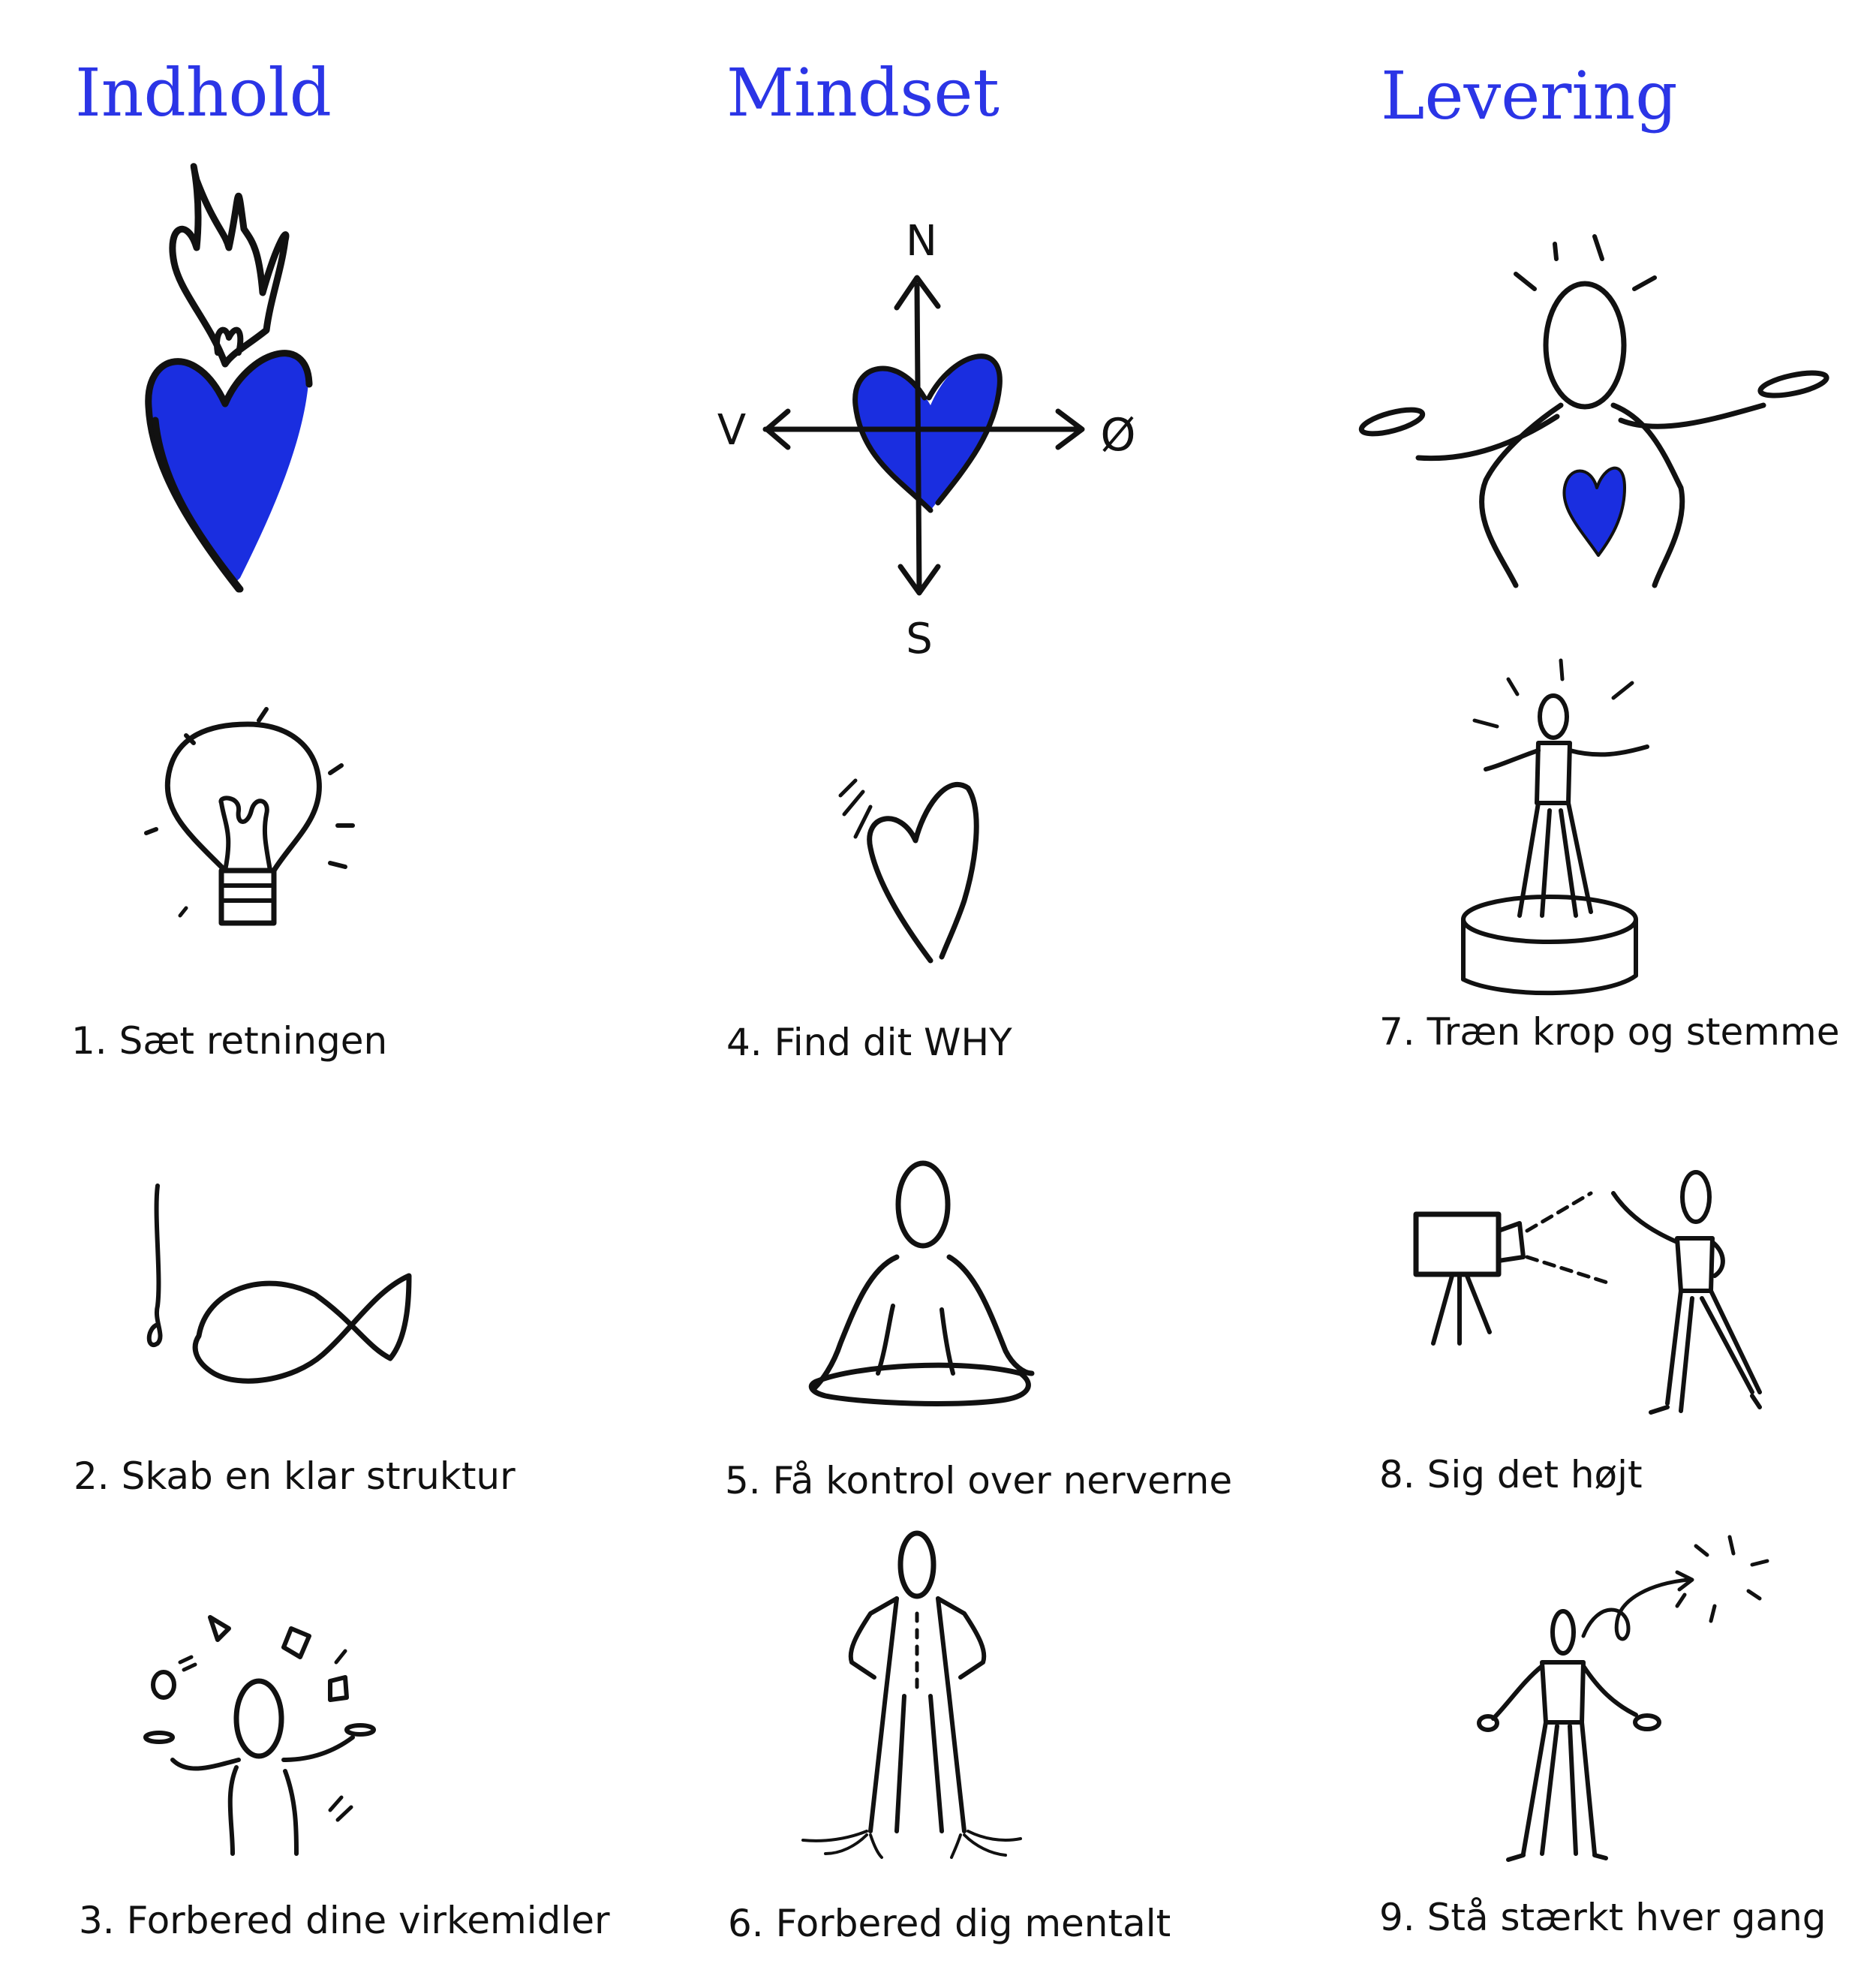 Image resolution: width=1876 pixels, height=1988 pixels. I want to click on fish-with-hook-icon, so click(279, 1283).